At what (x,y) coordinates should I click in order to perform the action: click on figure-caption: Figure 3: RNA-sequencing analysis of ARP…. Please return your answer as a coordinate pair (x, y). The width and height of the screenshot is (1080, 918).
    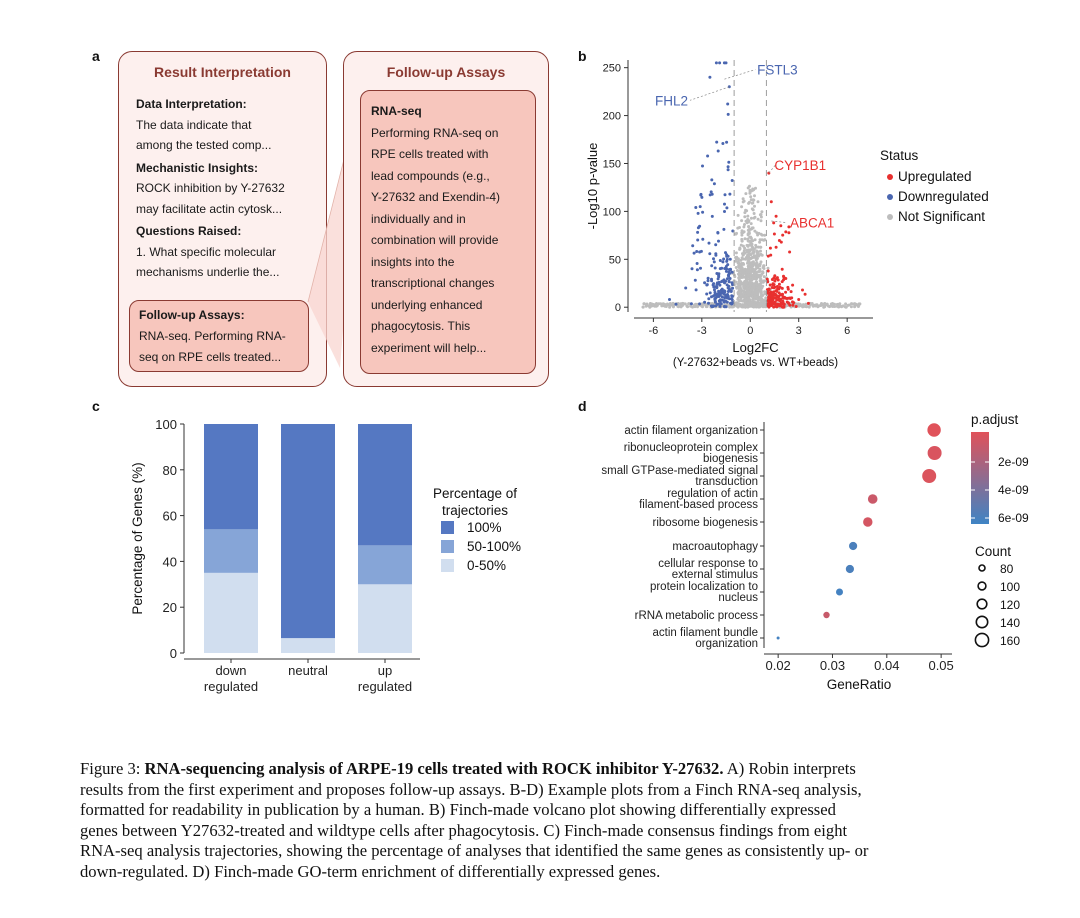
    Looking at the image, I should click on (562, 821).